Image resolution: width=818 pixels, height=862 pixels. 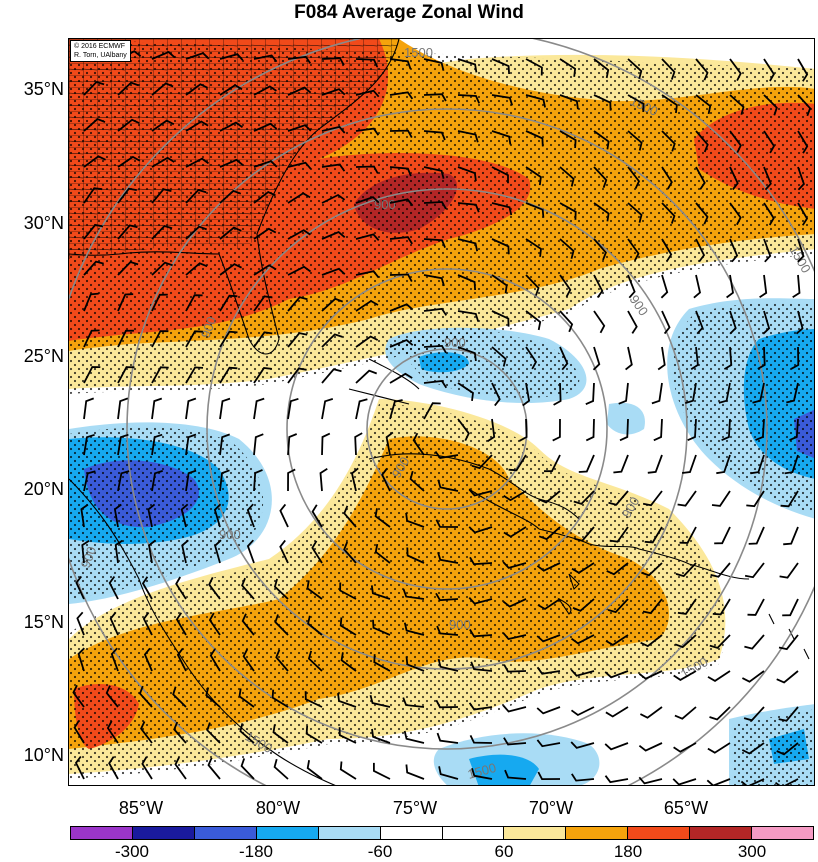 What do you see at coordinates (132, 852) in the screenshot?
I see `colorbar-label: -300` at bounding box center [132, 852].